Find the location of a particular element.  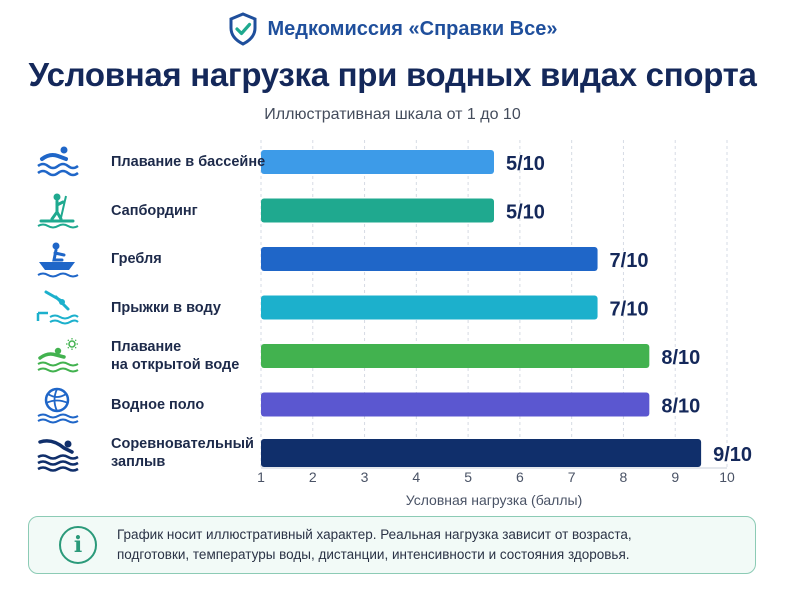

bar-value-label: 9/10 is located at coordinates (732, 455).